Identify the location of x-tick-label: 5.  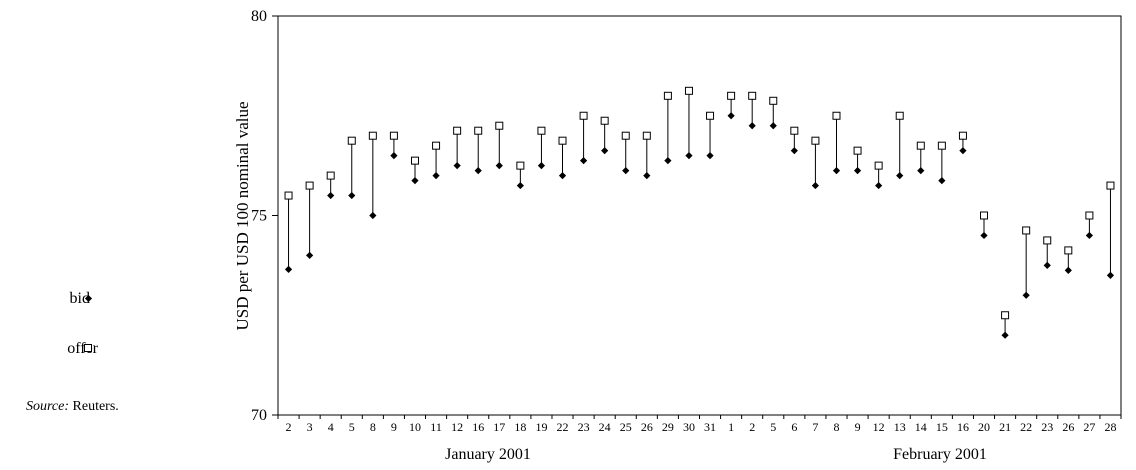
(352, 427).